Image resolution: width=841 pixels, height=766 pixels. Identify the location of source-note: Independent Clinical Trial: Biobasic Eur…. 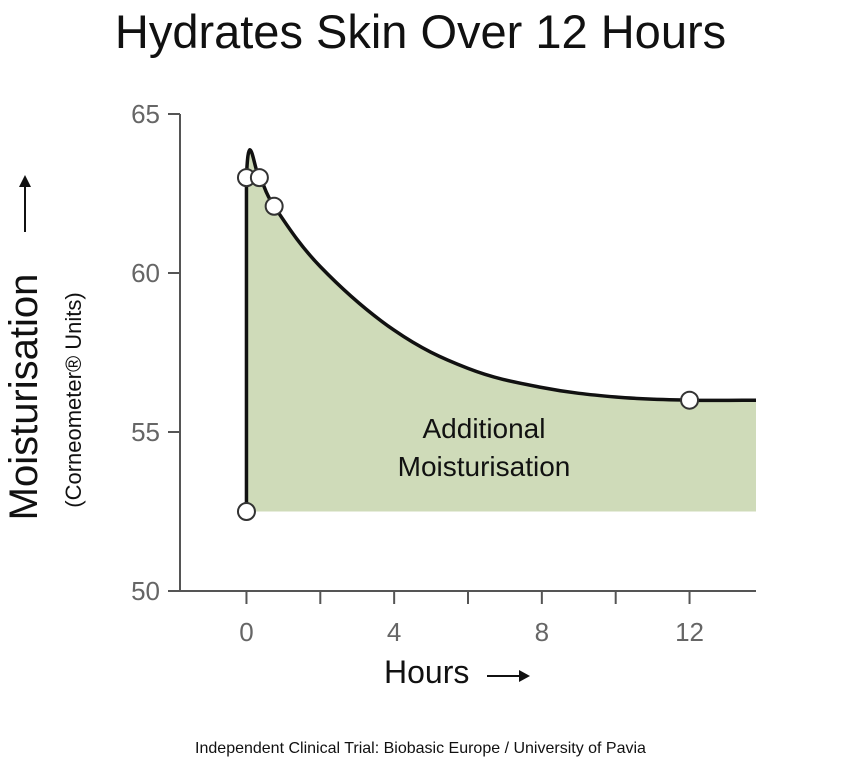
(420, 748).